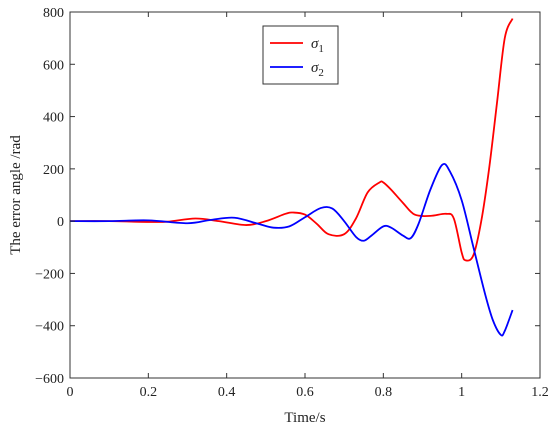 The height and width of the screenshot is (430, 550). What do you see at coordinates (49, 379) in the screenshot?
I see `y-tick-label: −600` at bounding box center [49, 379].